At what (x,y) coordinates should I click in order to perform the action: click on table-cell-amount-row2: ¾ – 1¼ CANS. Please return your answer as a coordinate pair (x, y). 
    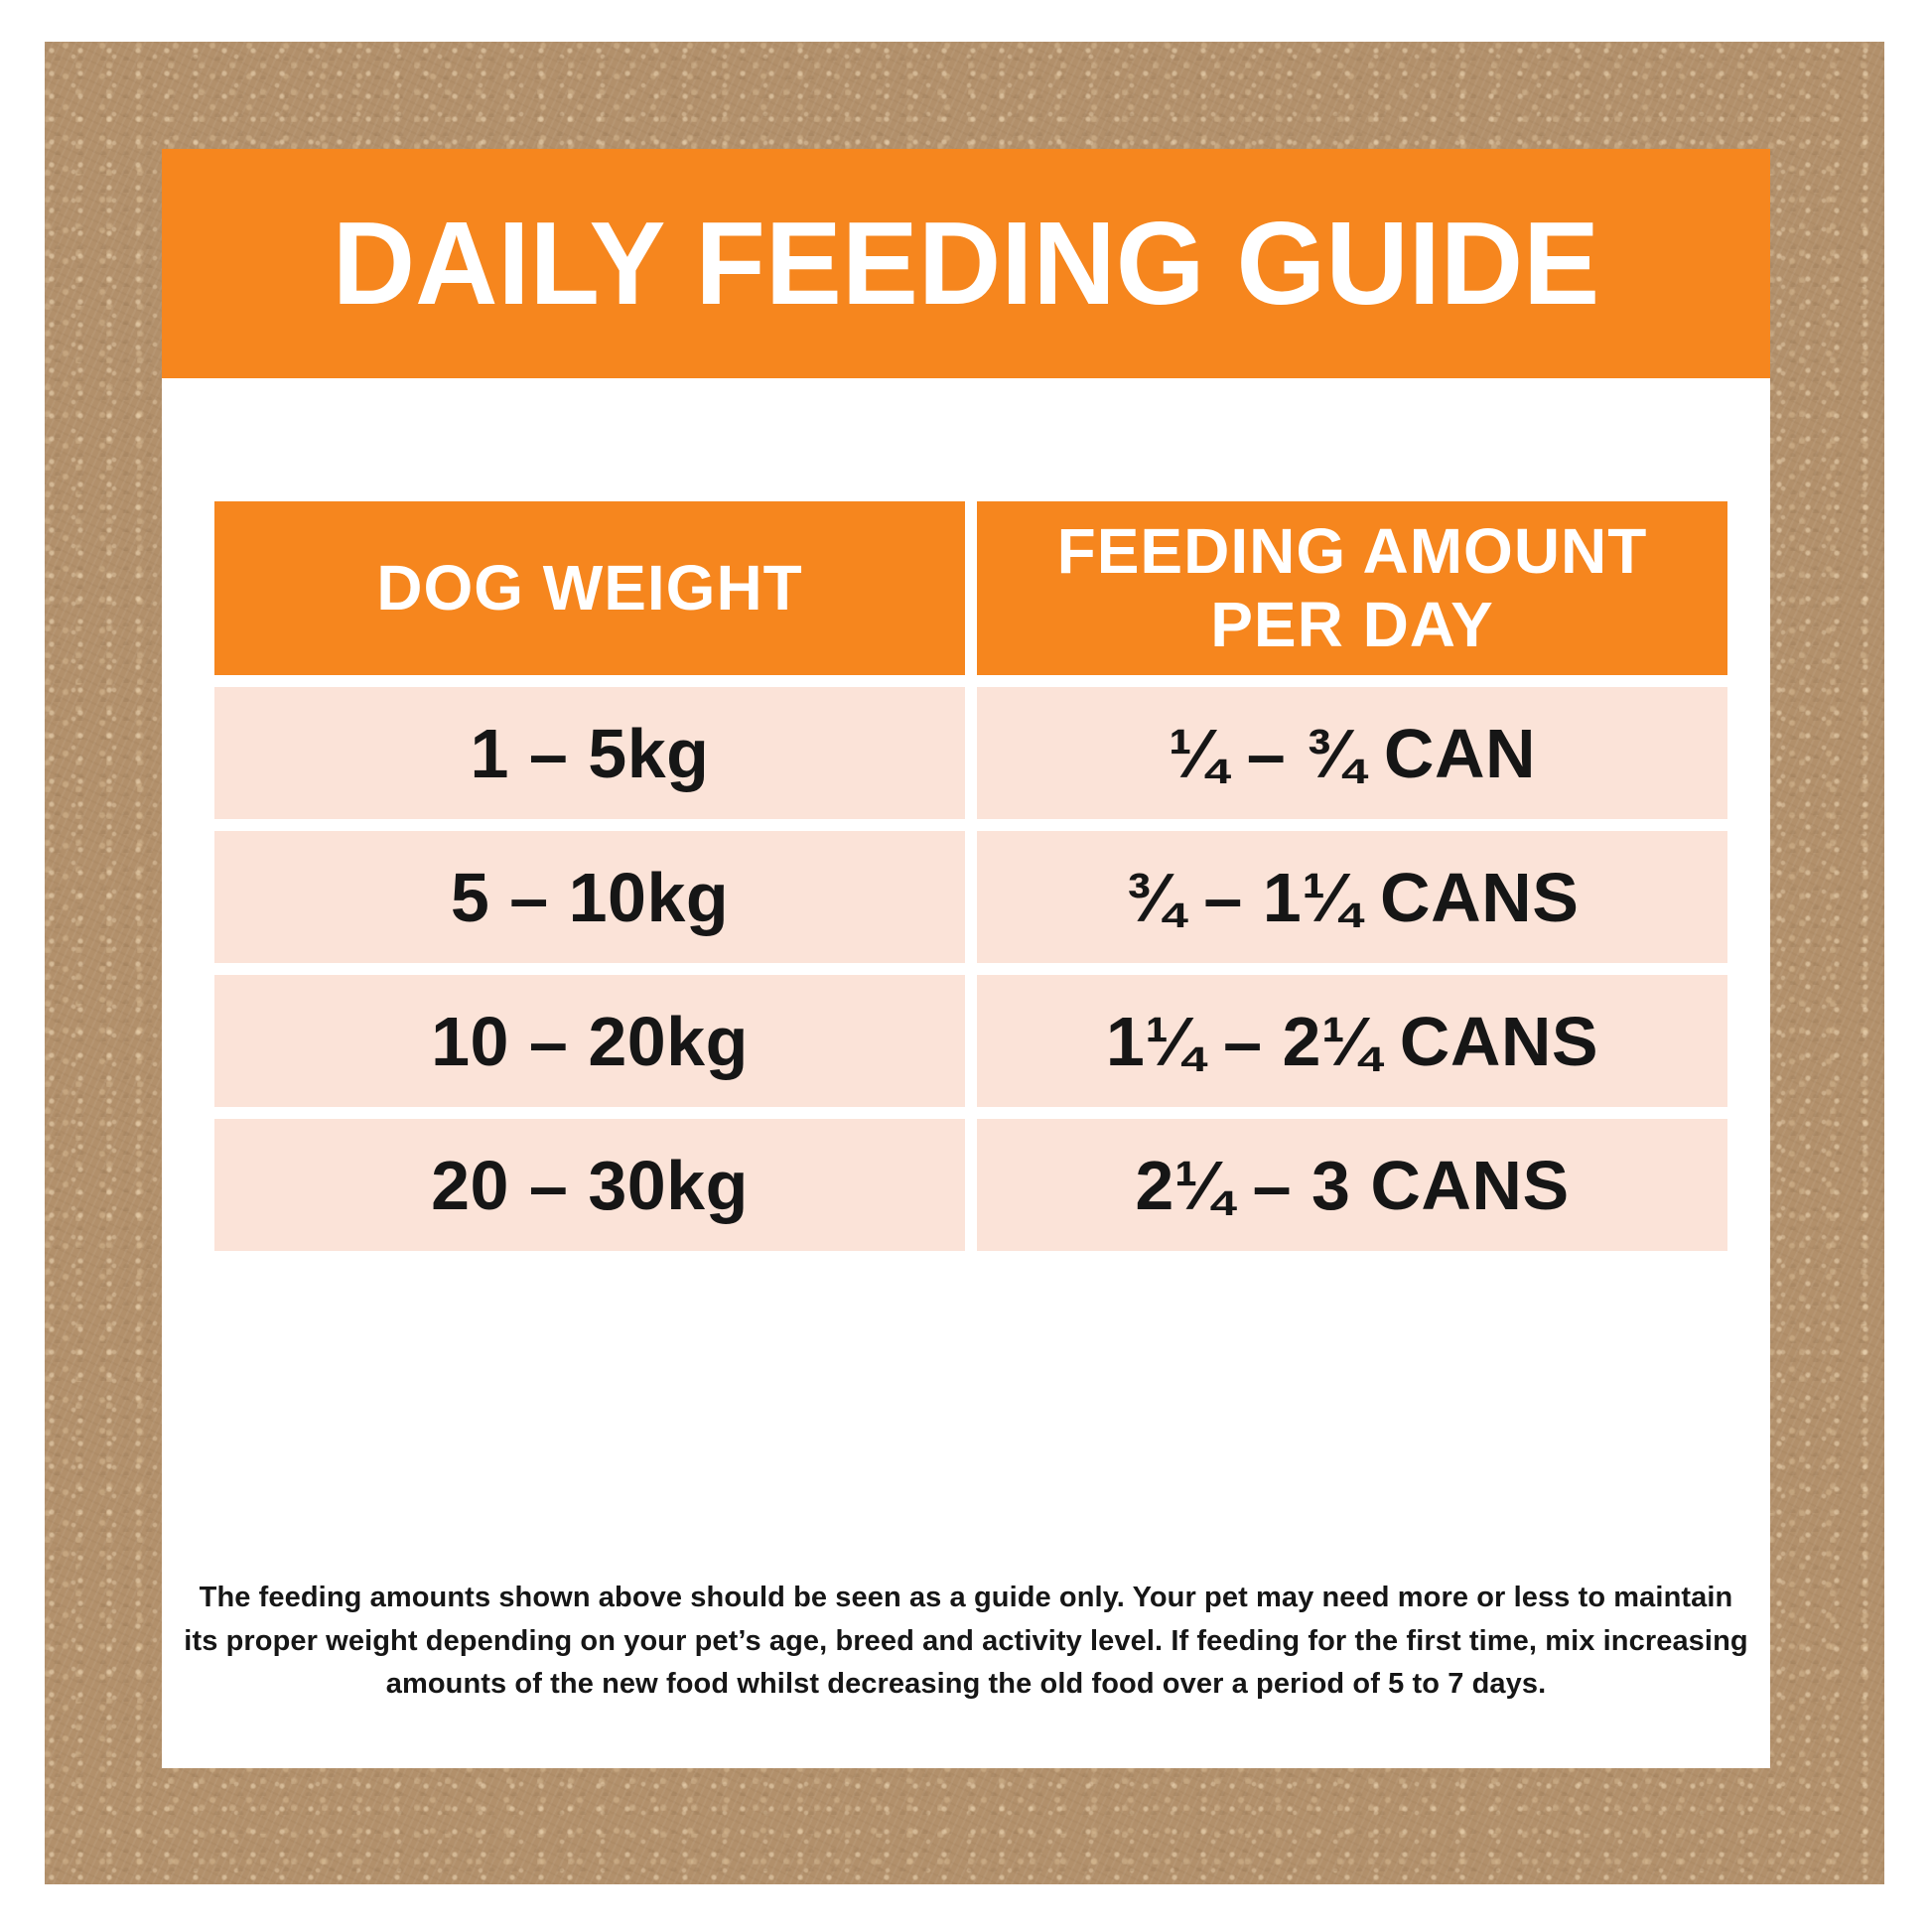
    Looking at the image, I should click on (1352, 897).